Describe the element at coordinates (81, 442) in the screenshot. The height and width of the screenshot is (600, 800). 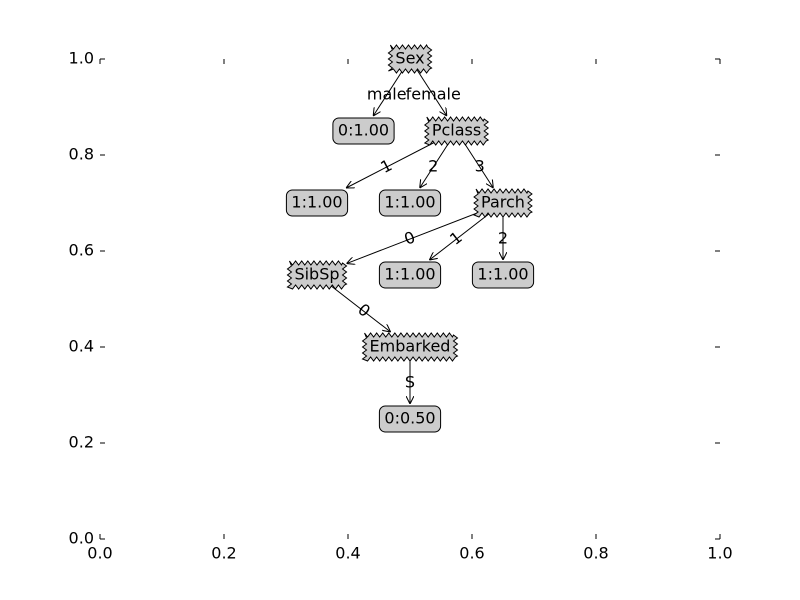
I see `y-tick-label: 0.2` at that location.